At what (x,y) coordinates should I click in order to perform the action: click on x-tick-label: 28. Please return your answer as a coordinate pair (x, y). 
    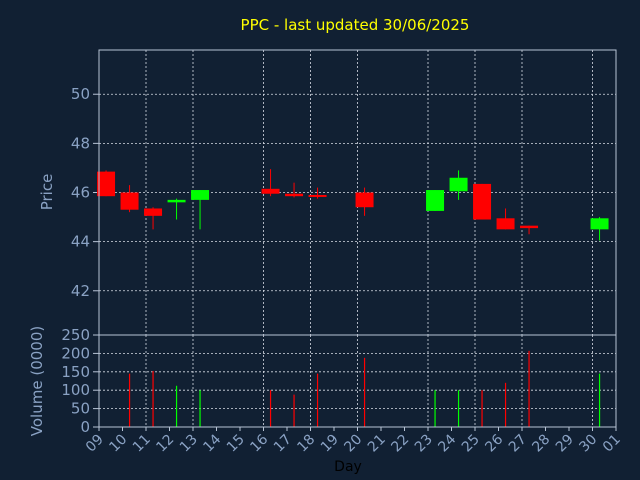
    Looking at the image, I should click on (541, 444).